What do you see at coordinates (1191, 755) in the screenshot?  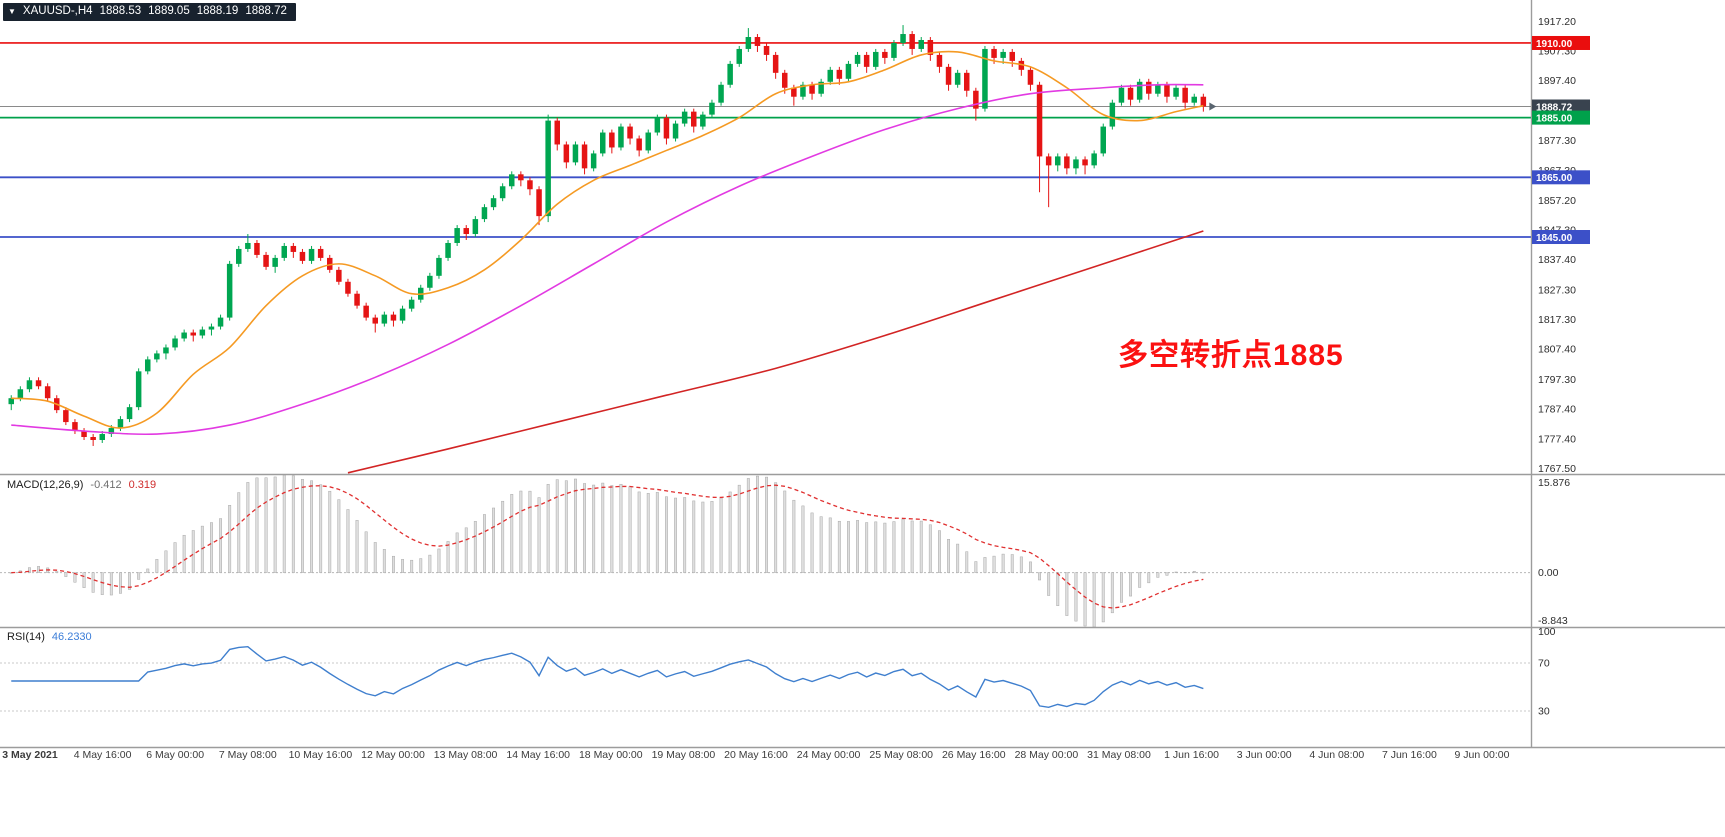 I see `time-axis-label: 1 Jun 16:00` at bounding box center [1191, 755].